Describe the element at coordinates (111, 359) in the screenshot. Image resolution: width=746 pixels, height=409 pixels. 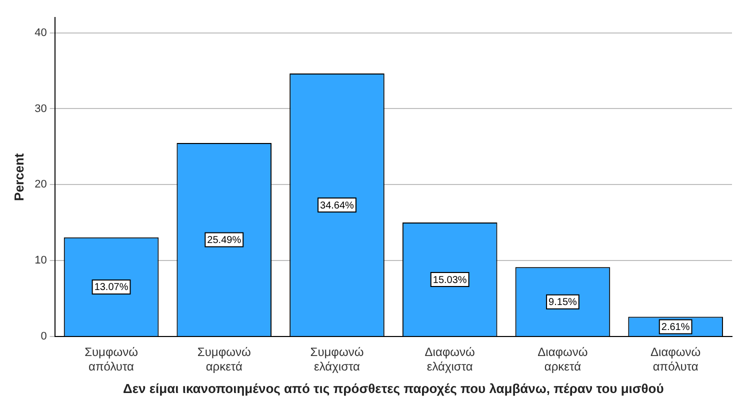
I see `x-tick-label: Συμφωνώ απόλυτα` at that location.